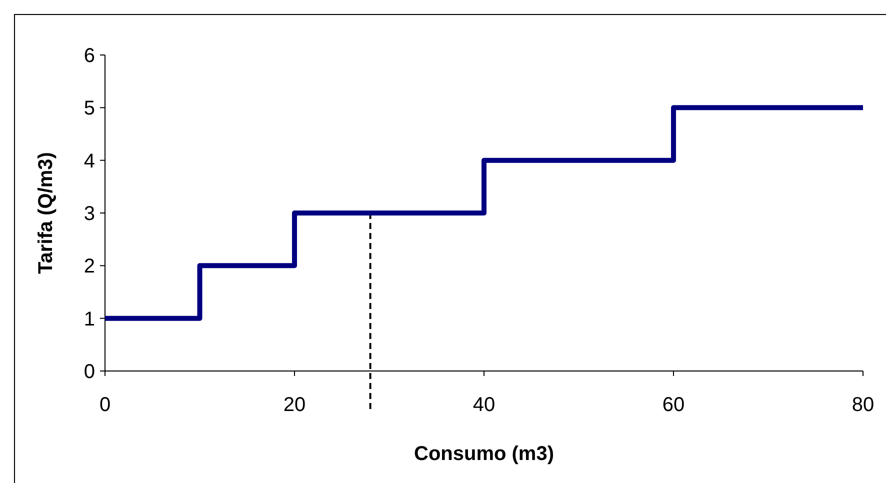 The height and width of the screenshot is (483, 886). I want to click on x-tick-label: 80, so click(863, 405).